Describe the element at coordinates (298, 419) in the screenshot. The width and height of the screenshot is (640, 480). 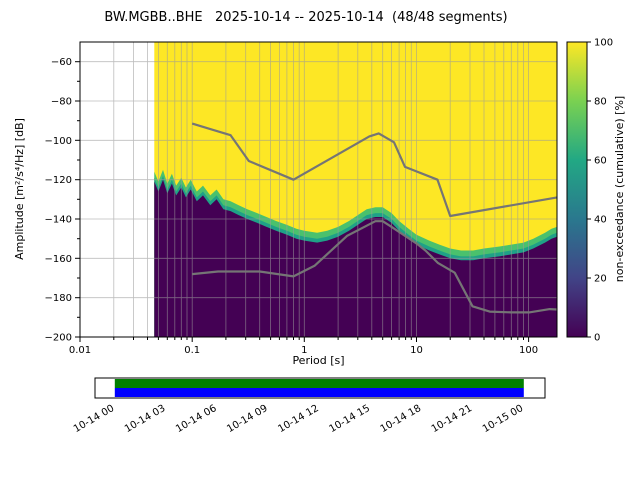
I see `time-tick-label: 10-14 12` at that location.